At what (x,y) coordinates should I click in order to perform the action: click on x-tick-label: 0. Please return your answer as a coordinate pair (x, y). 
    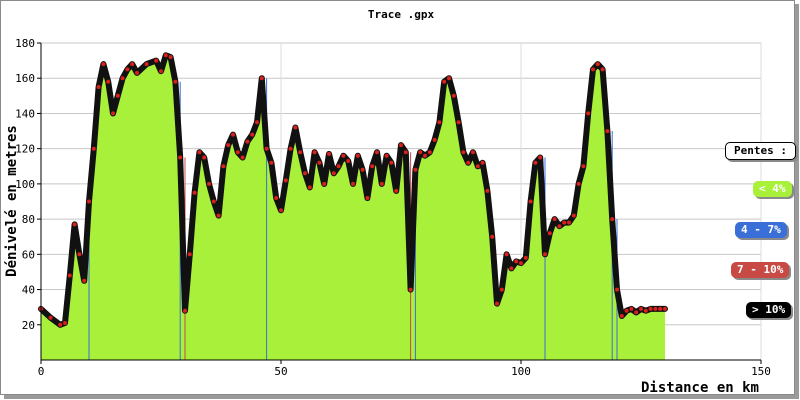
    Looking at the image, I should click on (41, 371).